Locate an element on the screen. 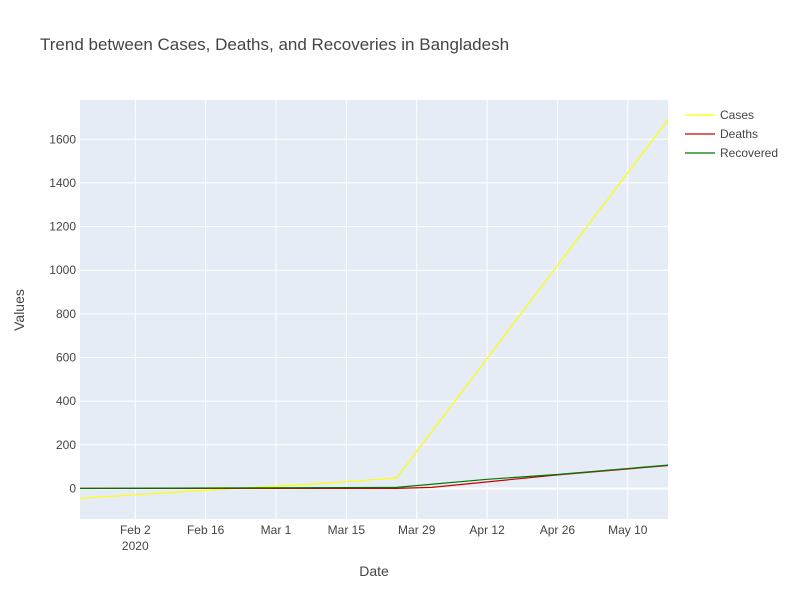  legend-item-cases: Cases is located at coordinates (719, 115).